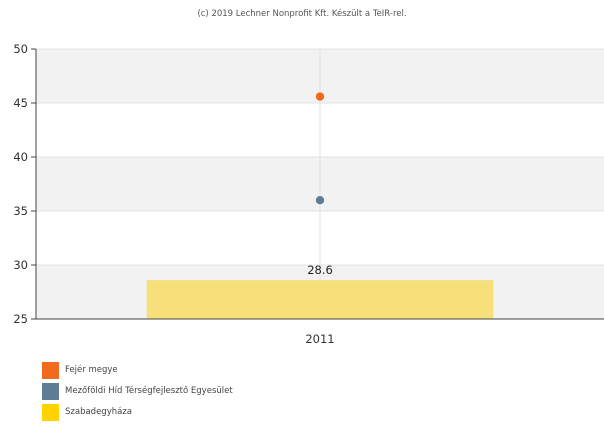 Image resolution: width=604 pixels, height=425 pixels. Describe the element at coordinates (149, 391) in the screenshot. I see `legend-label: Mezőföldi Híd Térségfejlesztő Egyesület` at that location.